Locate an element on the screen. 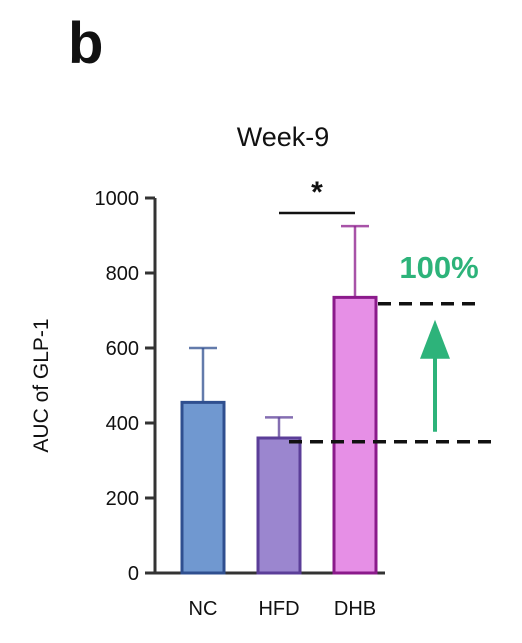 The width and height of the screenshot is (522, 643). y-axis-label: AUC of GLP-1 is located at coordinates (41, 385).